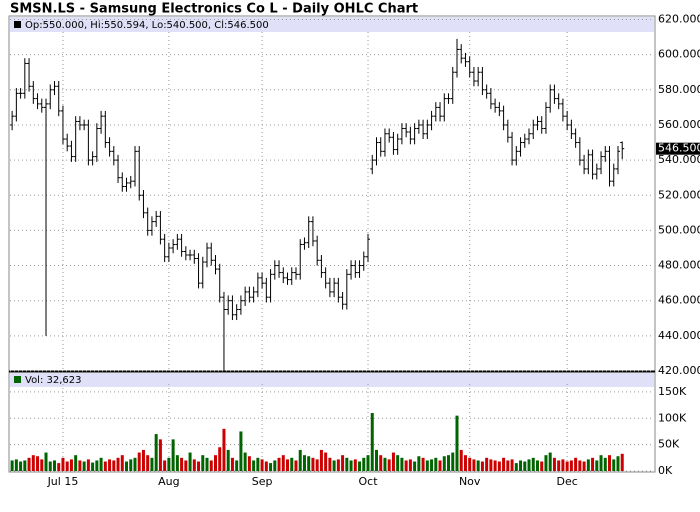  What do you see at coordinates (679, 124) in the screenshot?
I see `y-tick-label: 560.000` at bounding box center [679, 124].